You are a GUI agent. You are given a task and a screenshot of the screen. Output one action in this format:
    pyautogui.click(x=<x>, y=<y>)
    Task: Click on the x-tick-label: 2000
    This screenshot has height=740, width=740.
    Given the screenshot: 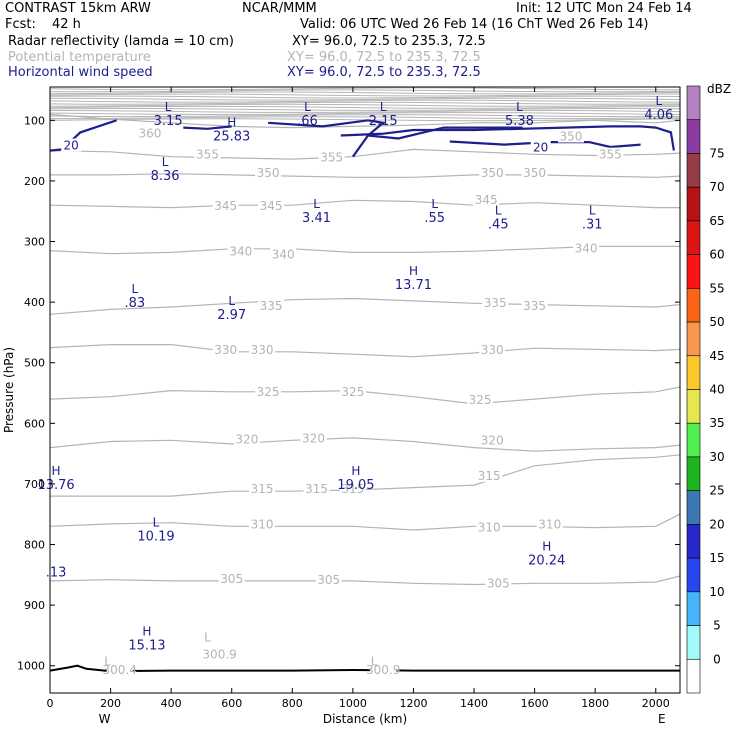 What is the action you would take?
    pyautogui.click(x=656, y=703)
    